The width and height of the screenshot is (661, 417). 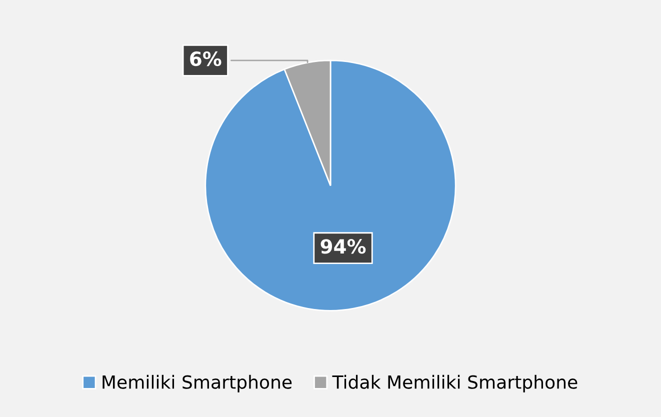 What do you see at coordinates (455, 383) in the screenshot?
I see `legend-label: Tidak Memiliki Smartphone` at bounding box center [455, 383].